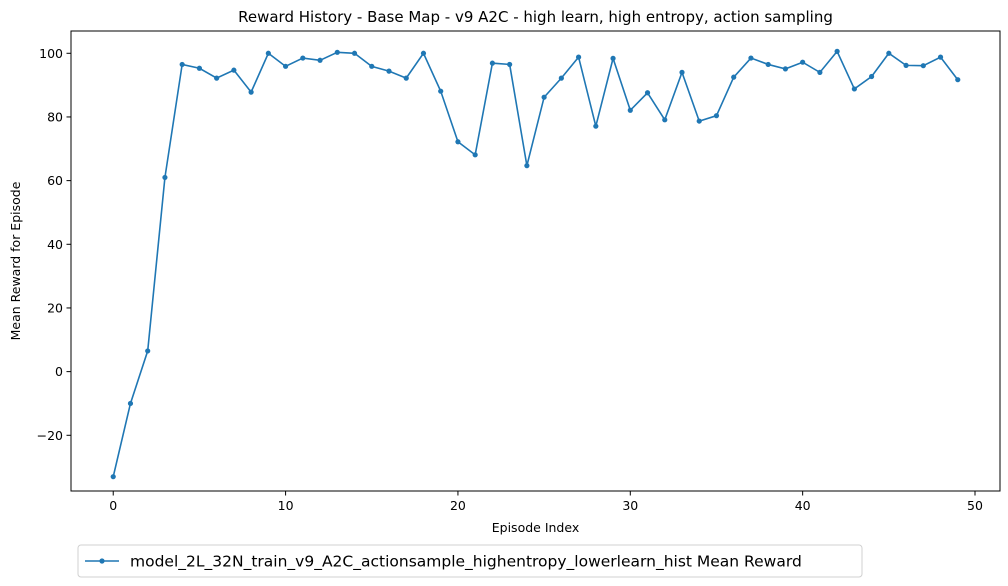 This screenshot has height=586, width=1008. I want to click on y-axis-label: Mean Reward for Episode, so click(15, 260).